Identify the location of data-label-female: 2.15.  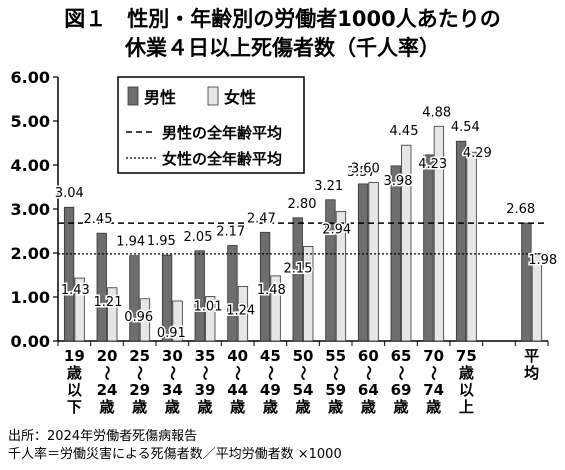
(298, 268).